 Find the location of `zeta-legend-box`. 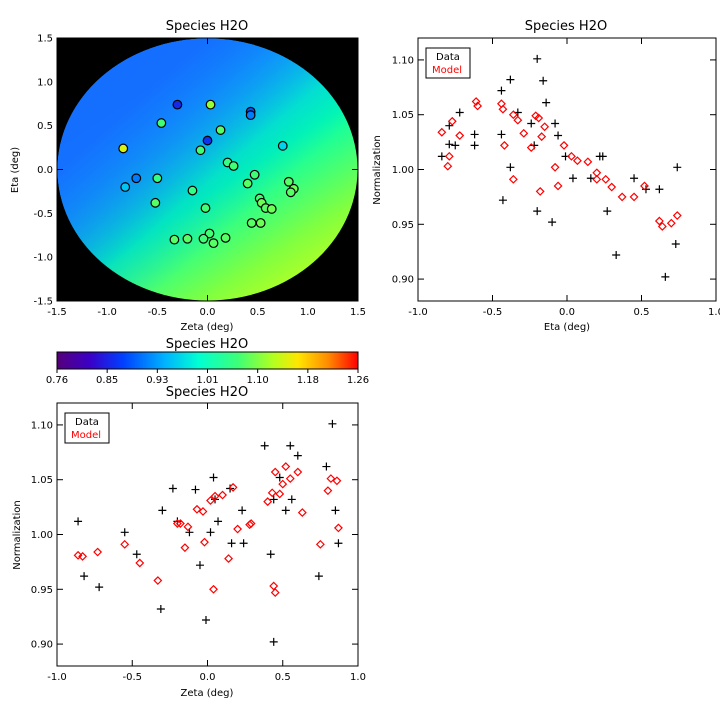

zeta-legend-box is located at coordinates (87, 428).